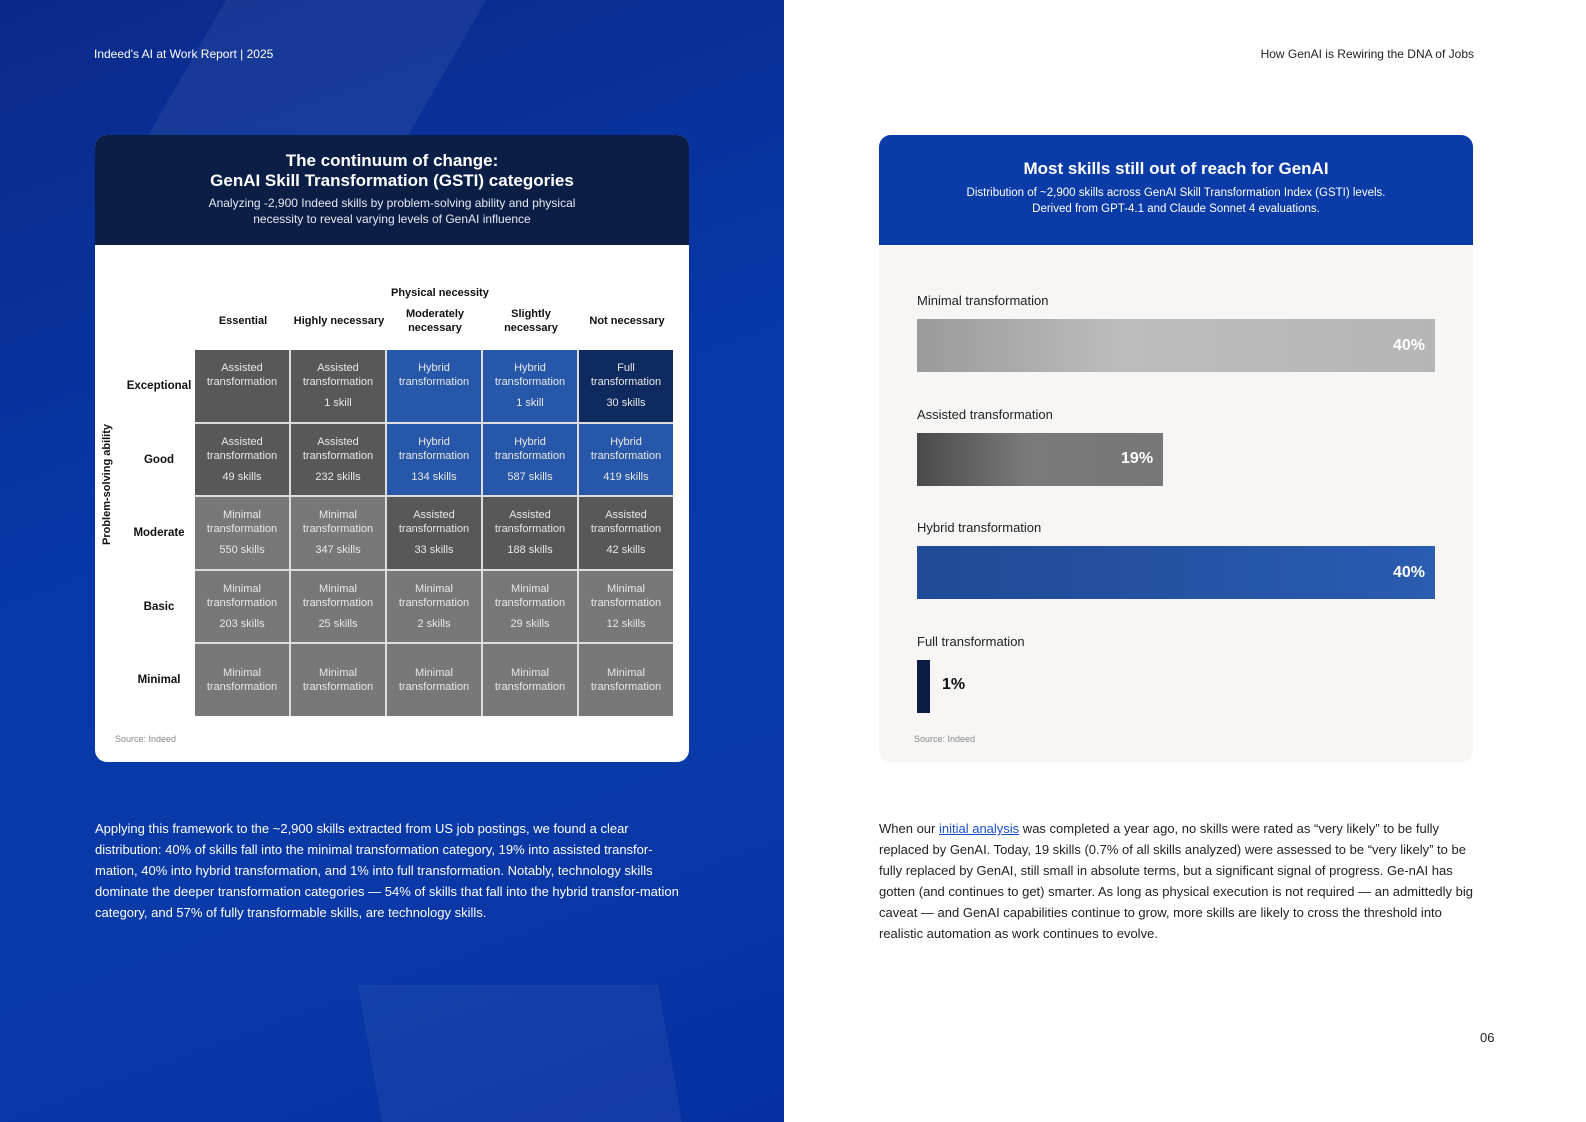 The image size is (1586, 1122). I want to click on bar, so click(923, 686).